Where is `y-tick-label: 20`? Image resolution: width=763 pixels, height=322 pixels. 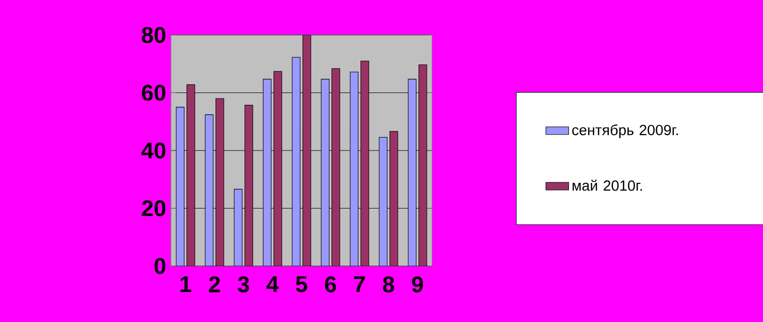 y-tick-label: 20 is located at coordinates (154, 208).